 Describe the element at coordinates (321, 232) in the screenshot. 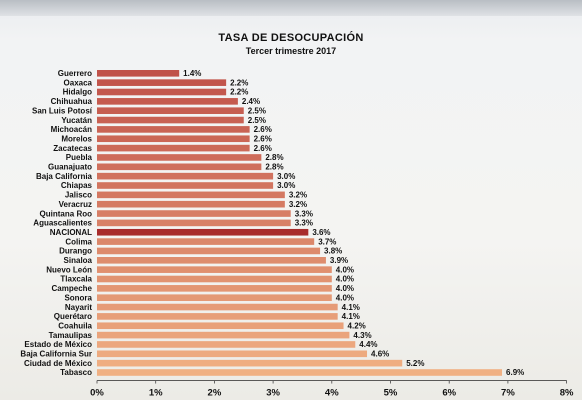

I see `value-label: 3.6%` at that location.